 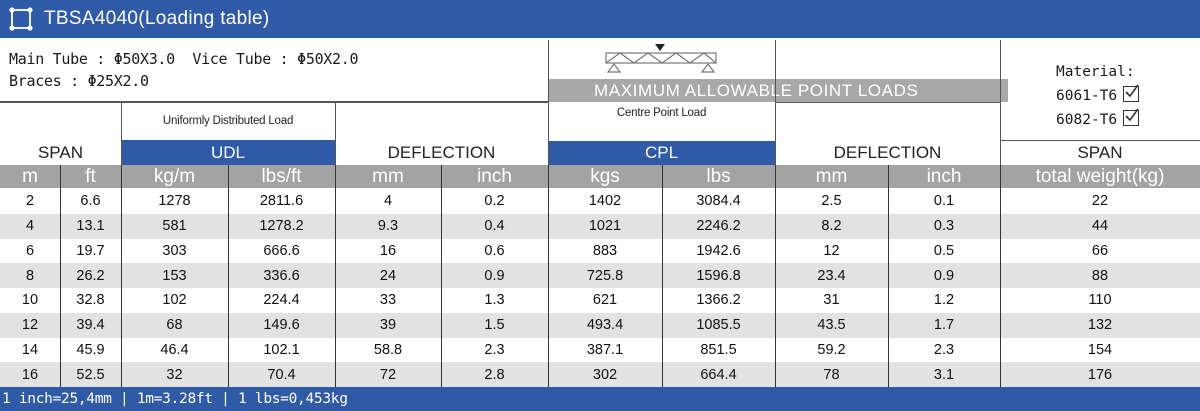 I want to click on table-cell: 1085.5, so click(x=718, y=325).